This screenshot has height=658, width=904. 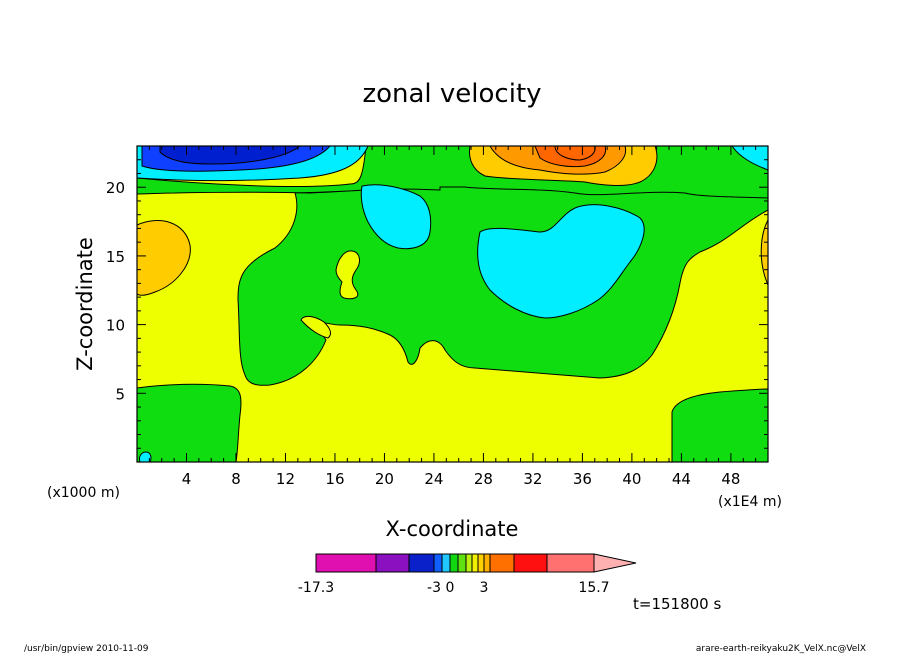 I want to click on colorbar-label: 3, so click(x=484, y=588).